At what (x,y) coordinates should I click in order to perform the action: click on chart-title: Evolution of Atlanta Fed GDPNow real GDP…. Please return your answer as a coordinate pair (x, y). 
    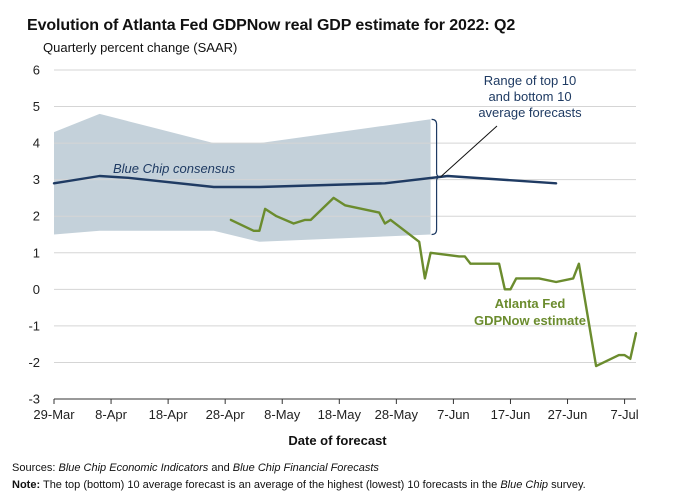
    Looking at the image, I should click on (271, 25).